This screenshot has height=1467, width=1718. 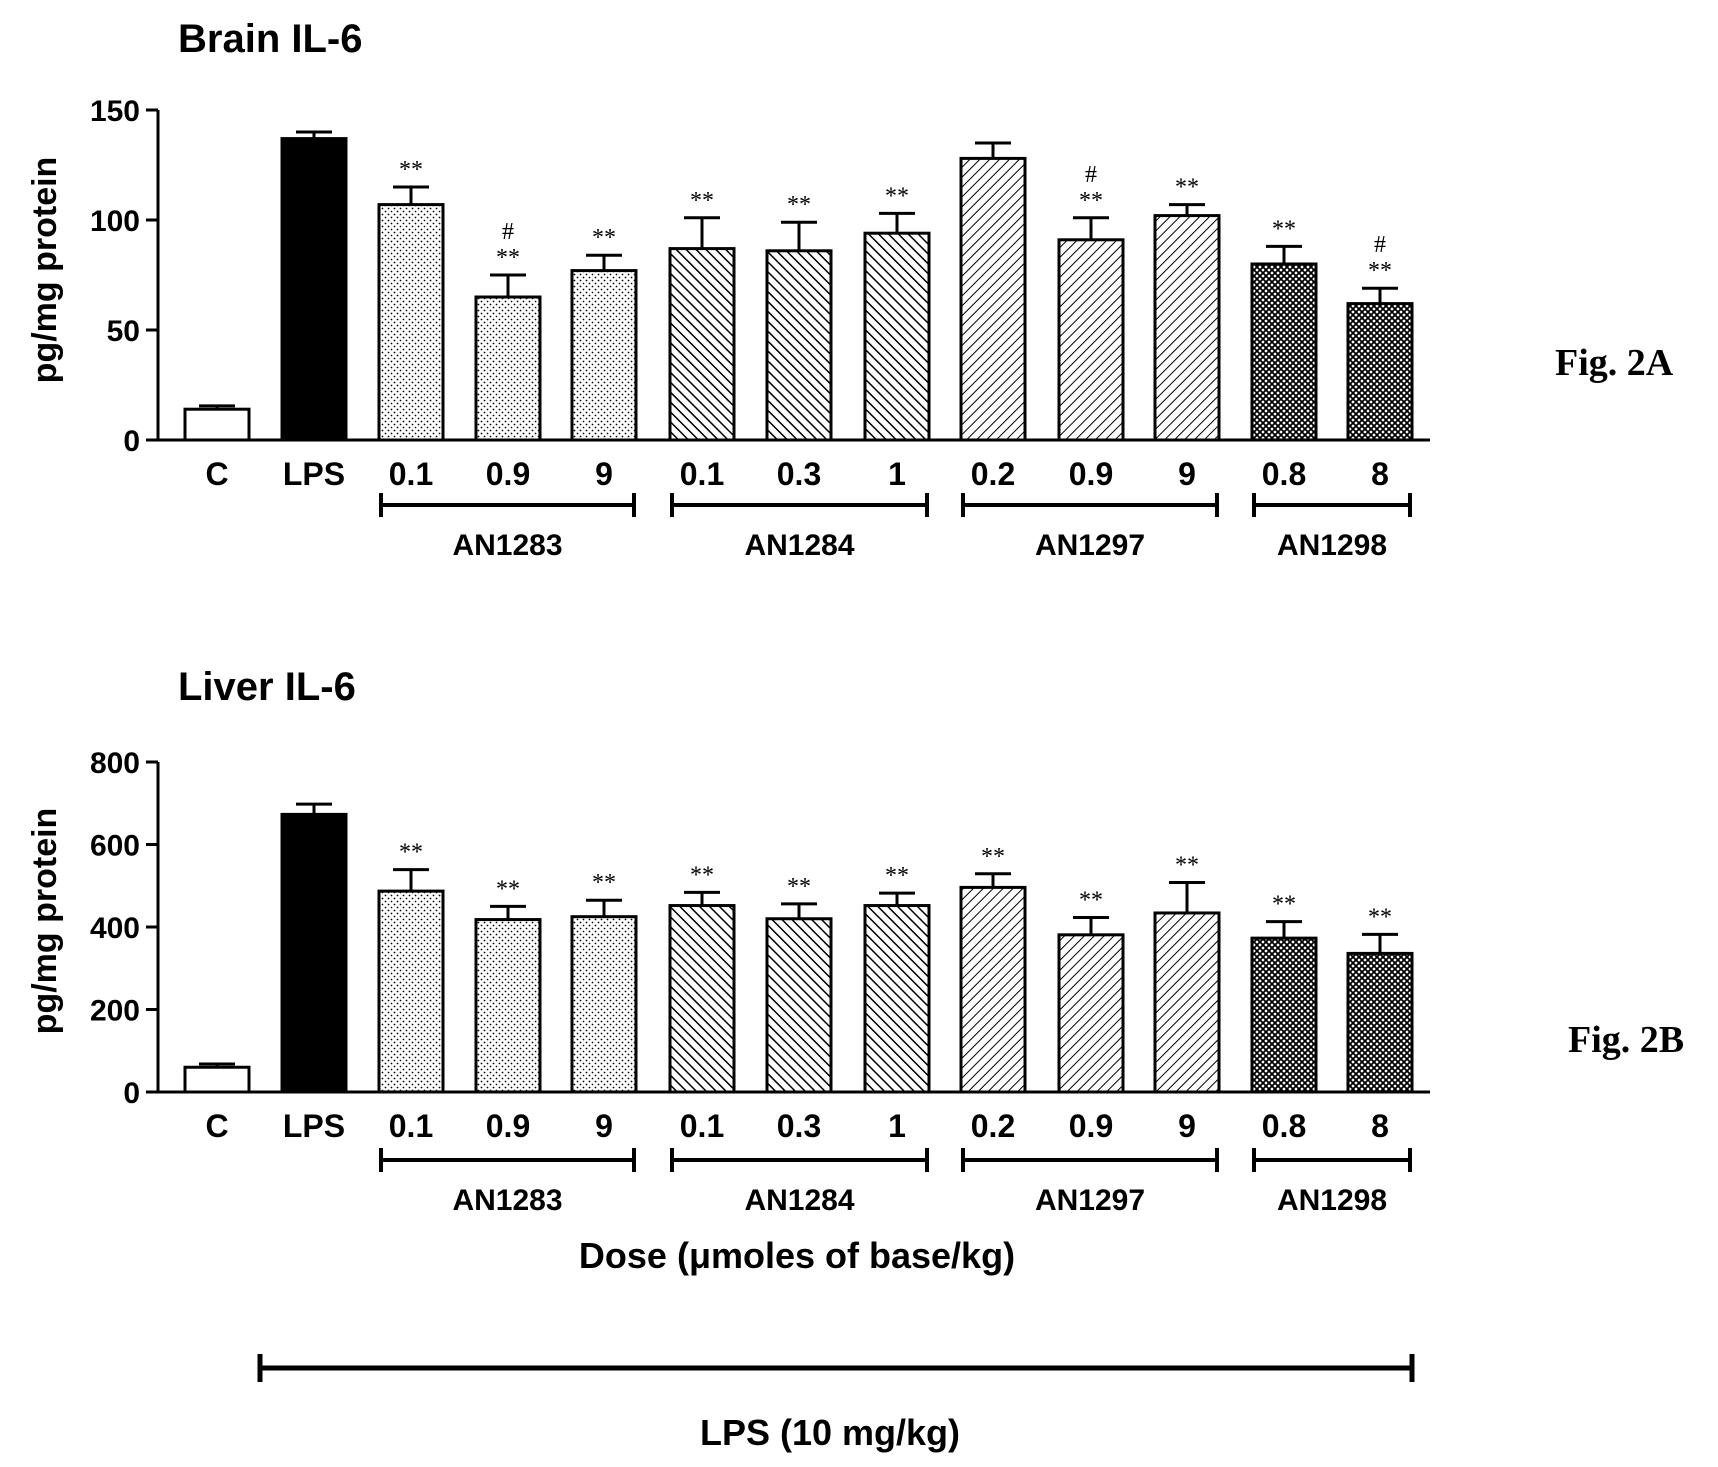 I want to click on y-tick-label: 200, so click(x=115, y=1011).